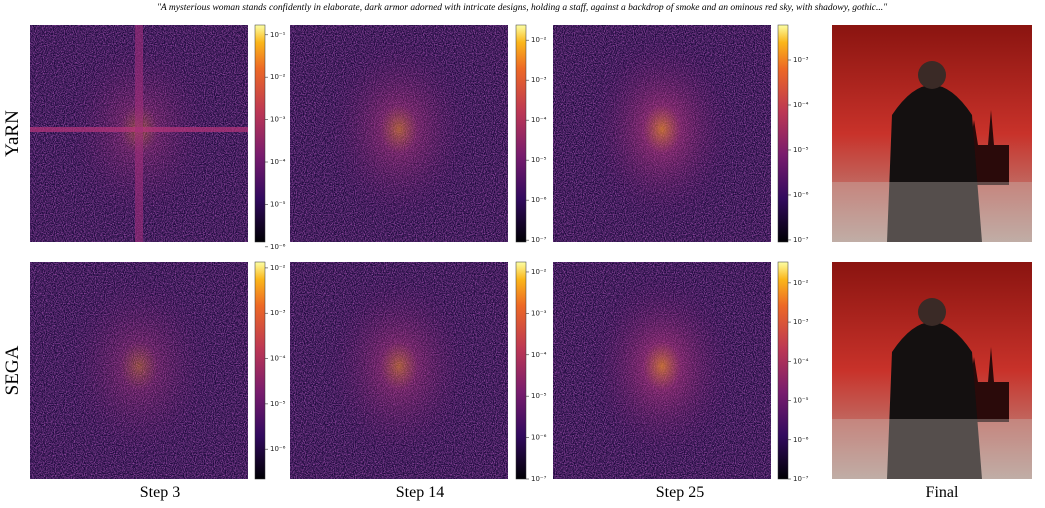  What do you see at coordinates (139, 133) in the screenshot?
I see `heatmap-streak` at bounding box center [139, 133].